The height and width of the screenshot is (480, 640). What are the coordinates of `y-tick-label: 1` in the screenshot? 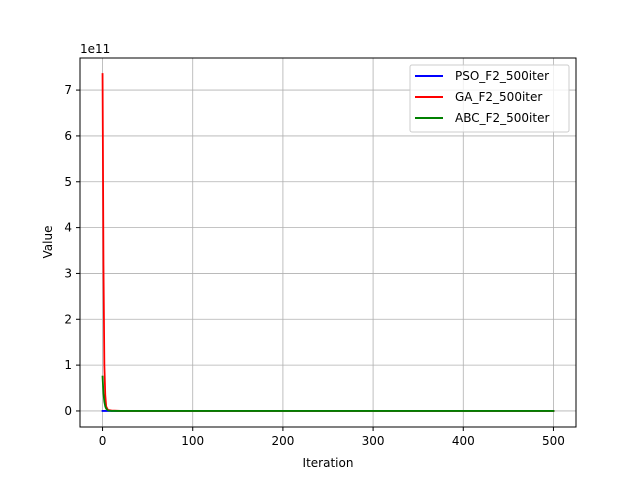 It's located at (68, 365).